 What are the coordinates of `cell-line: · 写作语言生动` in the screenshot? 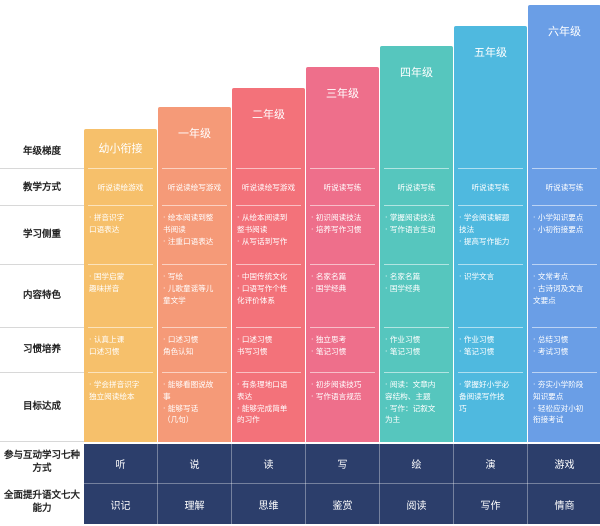 It's located at (410, 229).